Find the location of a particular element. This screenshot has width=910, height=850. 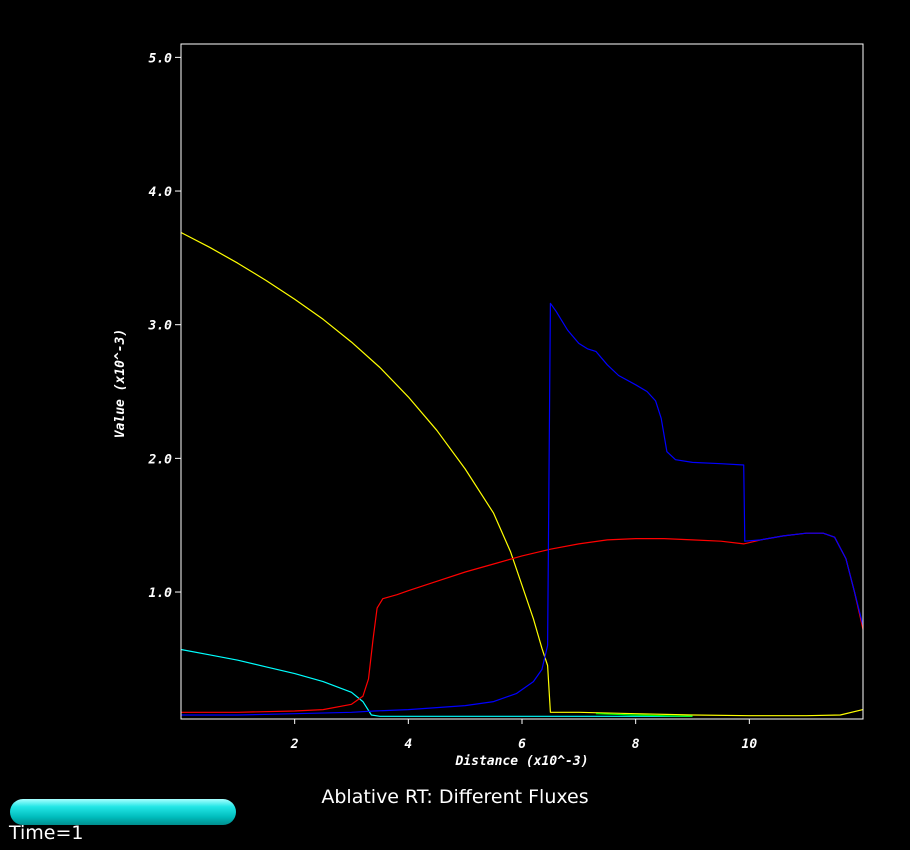

x-tick-label: 10 is located at coordinates (750, 744).